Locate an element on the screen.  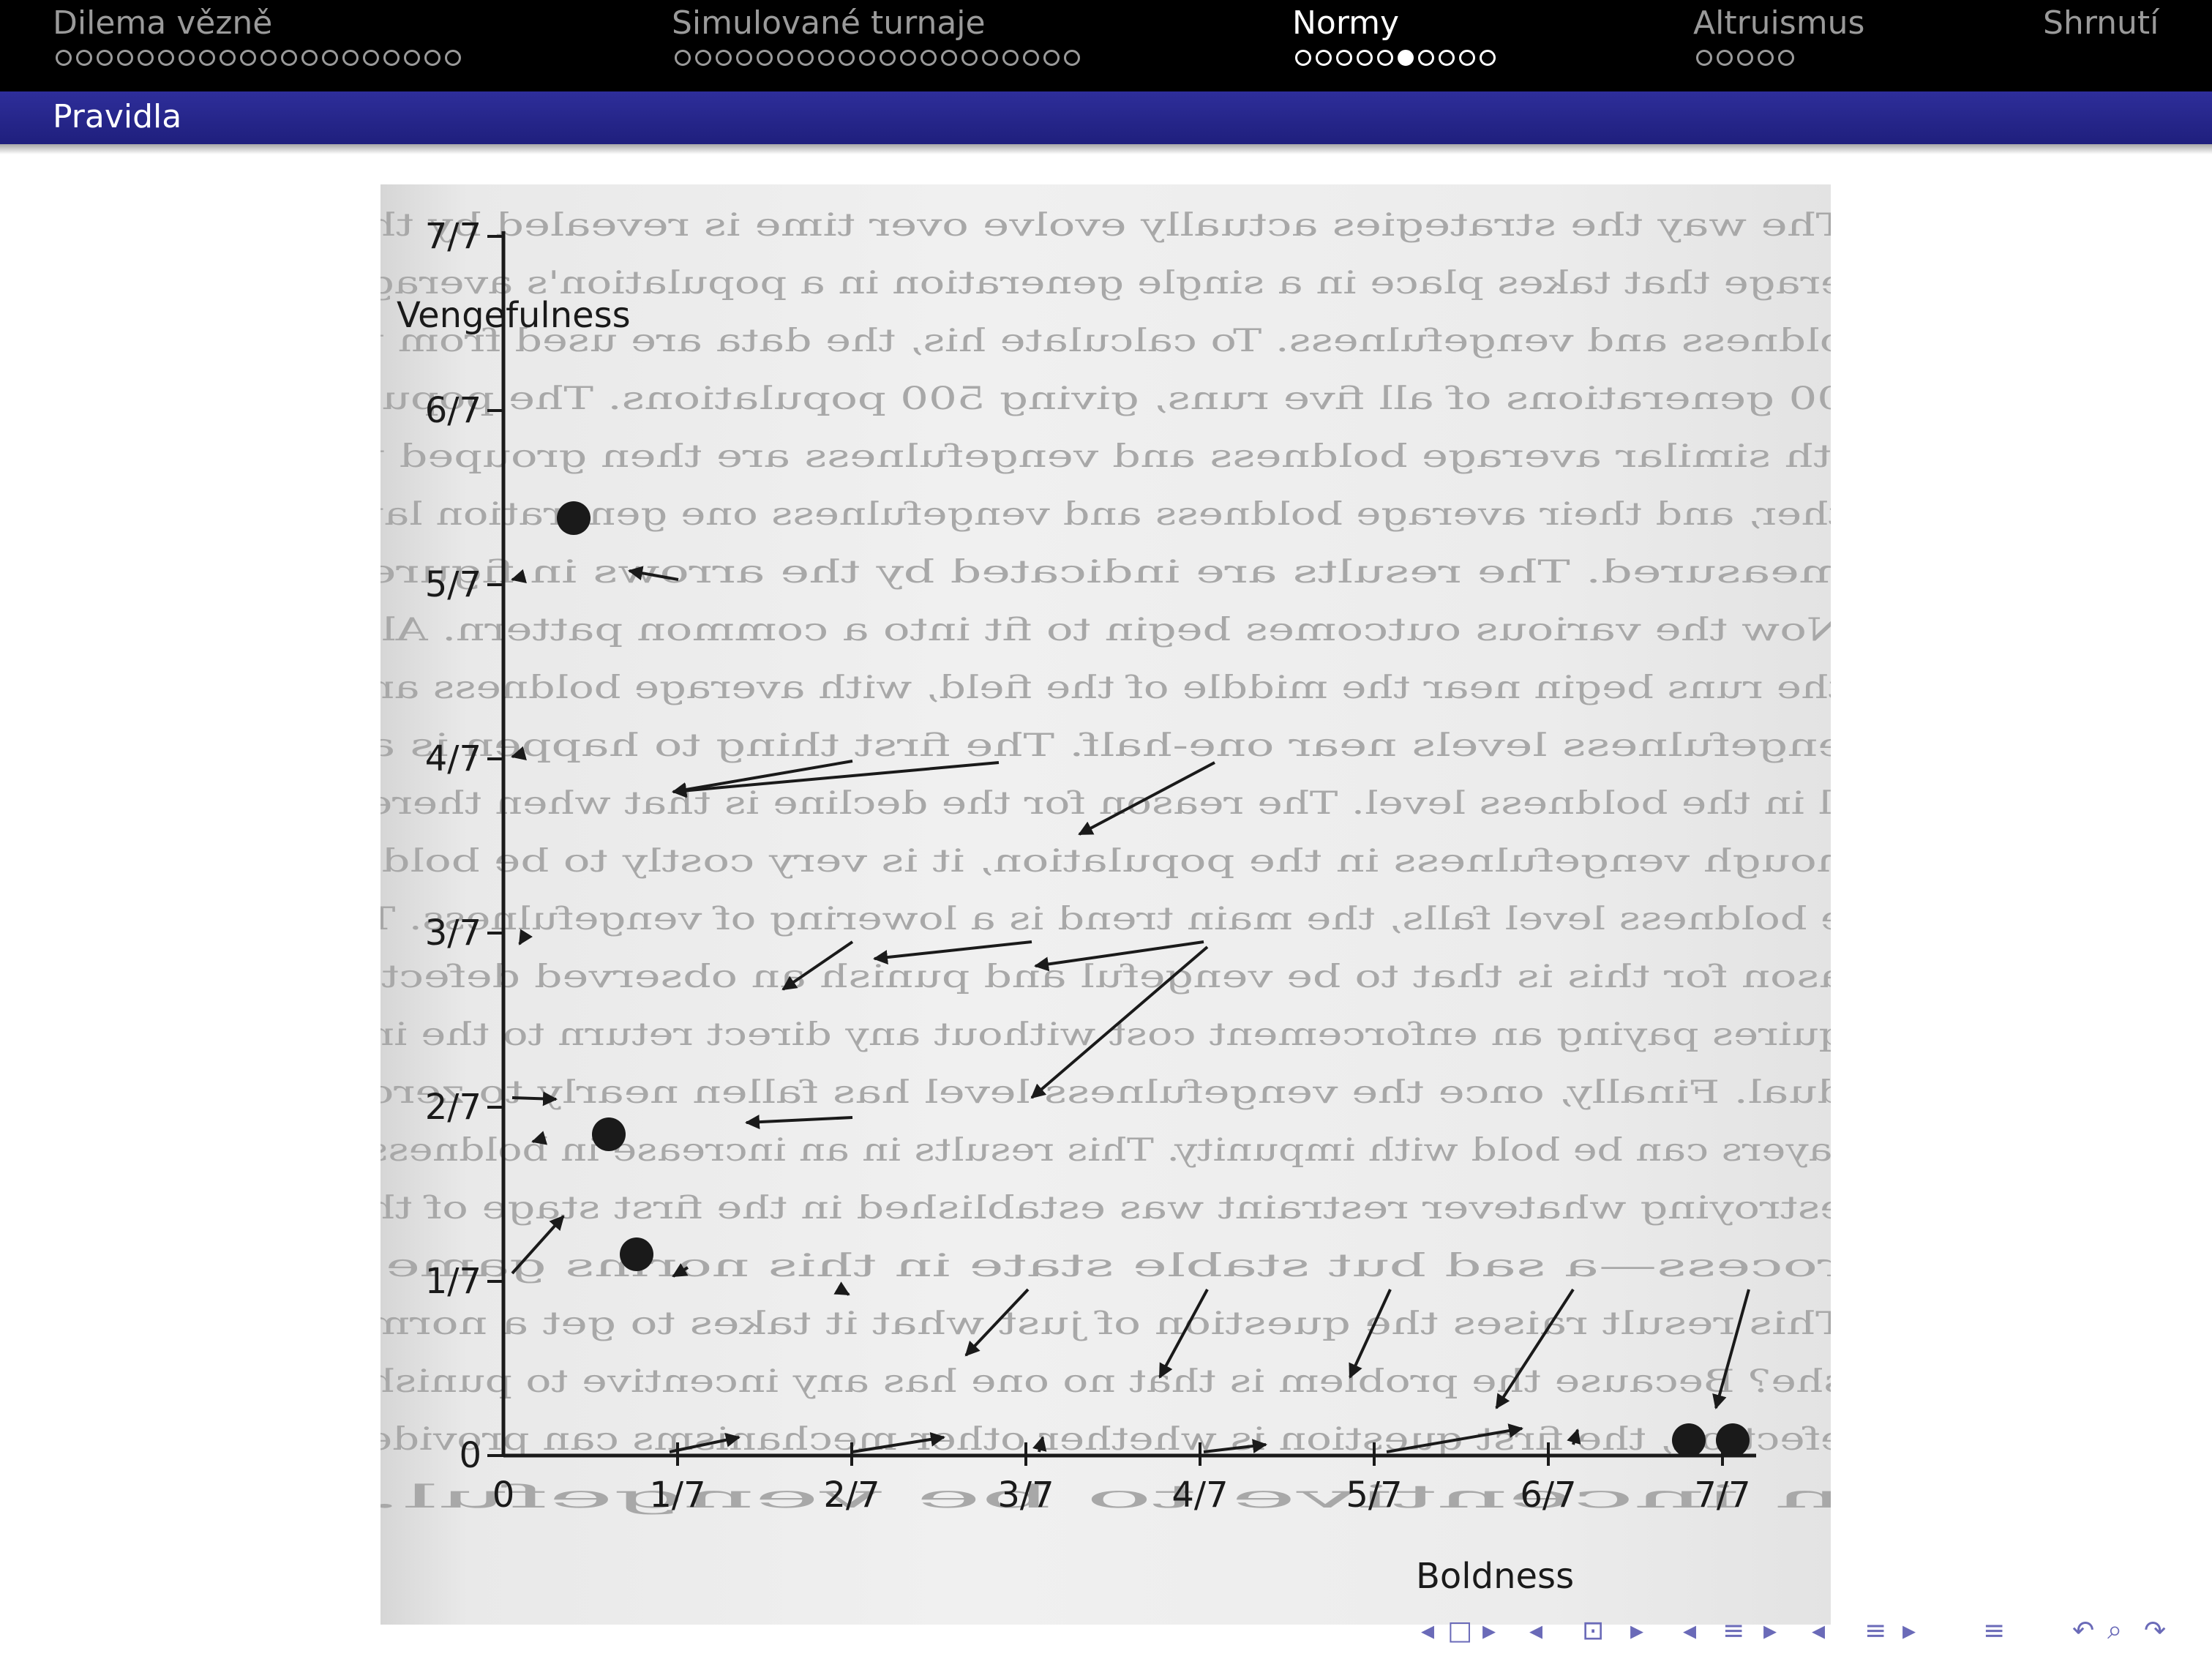
nav-section-4: Altruismus is located at coordinates (1779, 23).